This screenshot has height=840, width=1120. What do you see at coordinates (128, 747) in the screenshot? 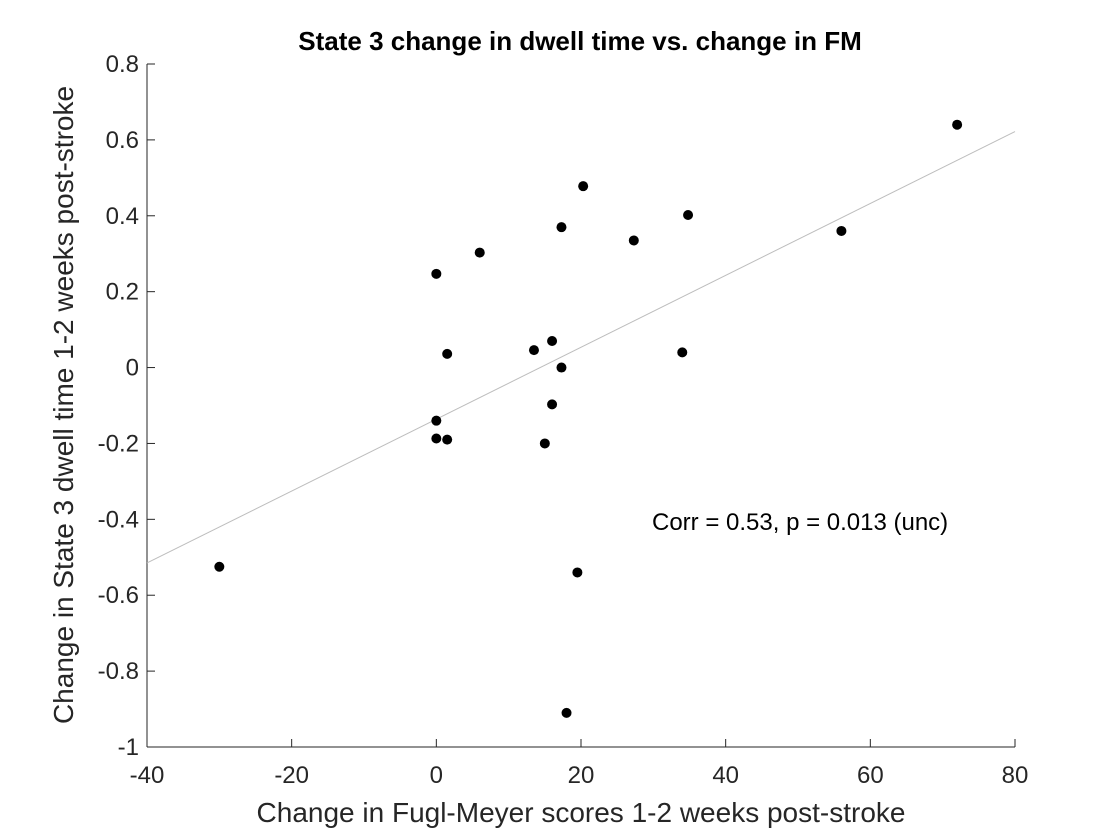
I see `y-tick-label: -1` at bounding box center [128, 747].